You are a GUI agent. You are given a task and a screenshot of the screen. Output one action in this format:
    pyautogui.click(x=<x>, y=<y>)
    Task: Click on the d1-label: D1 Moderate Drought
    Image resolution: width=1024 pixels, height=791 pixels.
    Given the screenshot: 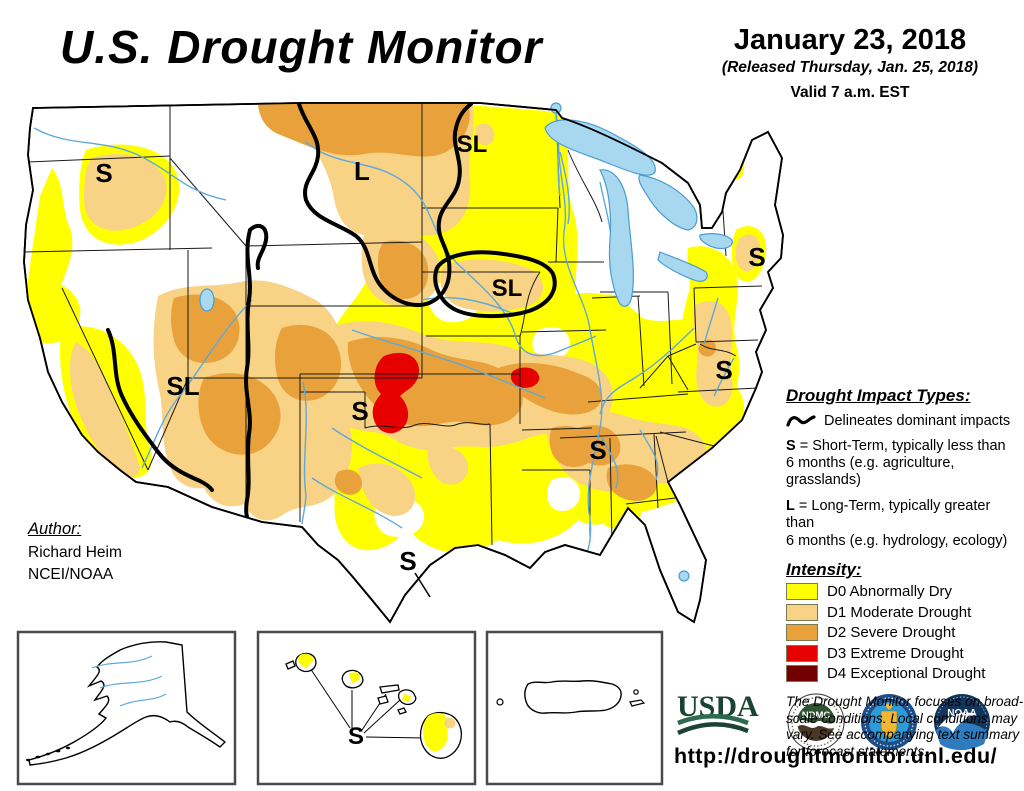 What is the action you would take?
    pyautogui.click(x=899, y=612)
    